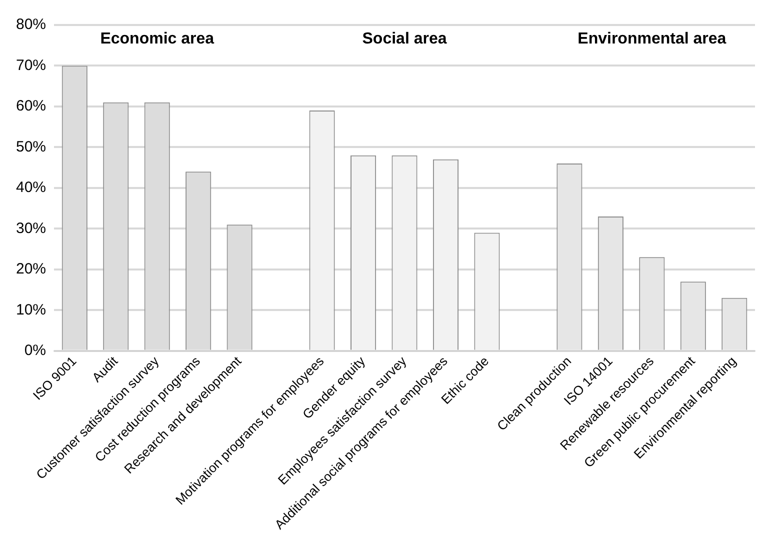 Image resolution: width=773 pixels, height=544 pixels. Describe the element at coordinates (31, 309) in the screenshot. I see `y-tick-label: 10%` at that location.